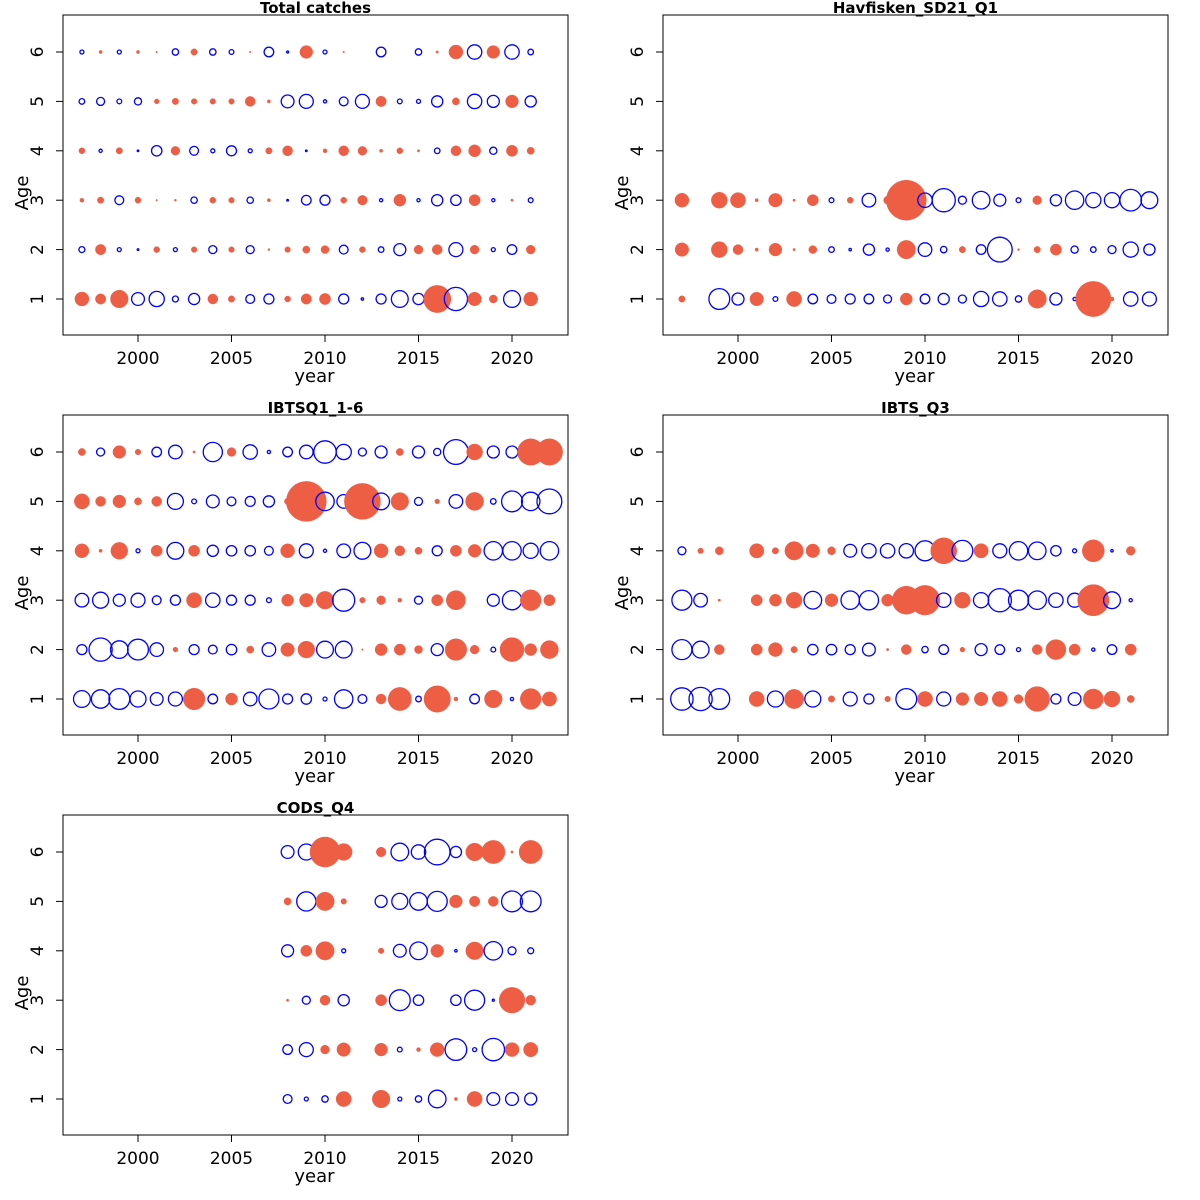 The image size is (1200, 1200). I want to click on y-tick-label: 1, so click(638, 699).